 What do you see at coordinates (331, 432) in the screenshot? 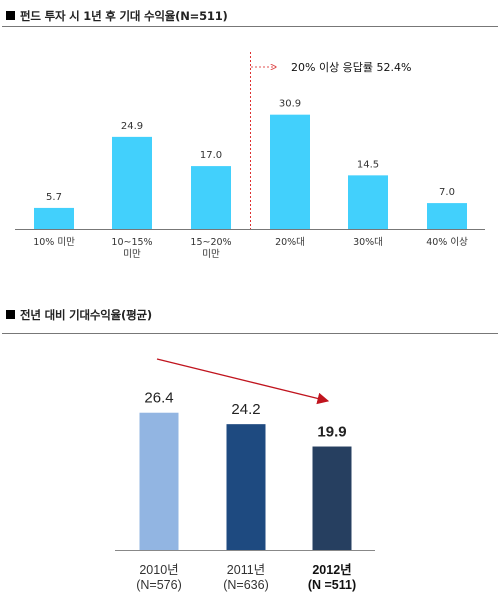
I see `chart2-data-label: 19.9` at bounding box center [331, 432].